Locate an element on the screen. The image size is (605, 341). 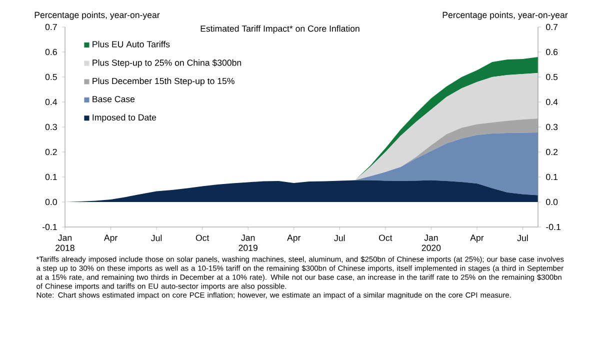
y-axis-title: Percentage points, year-on-year is located at coordinates (97, 16).